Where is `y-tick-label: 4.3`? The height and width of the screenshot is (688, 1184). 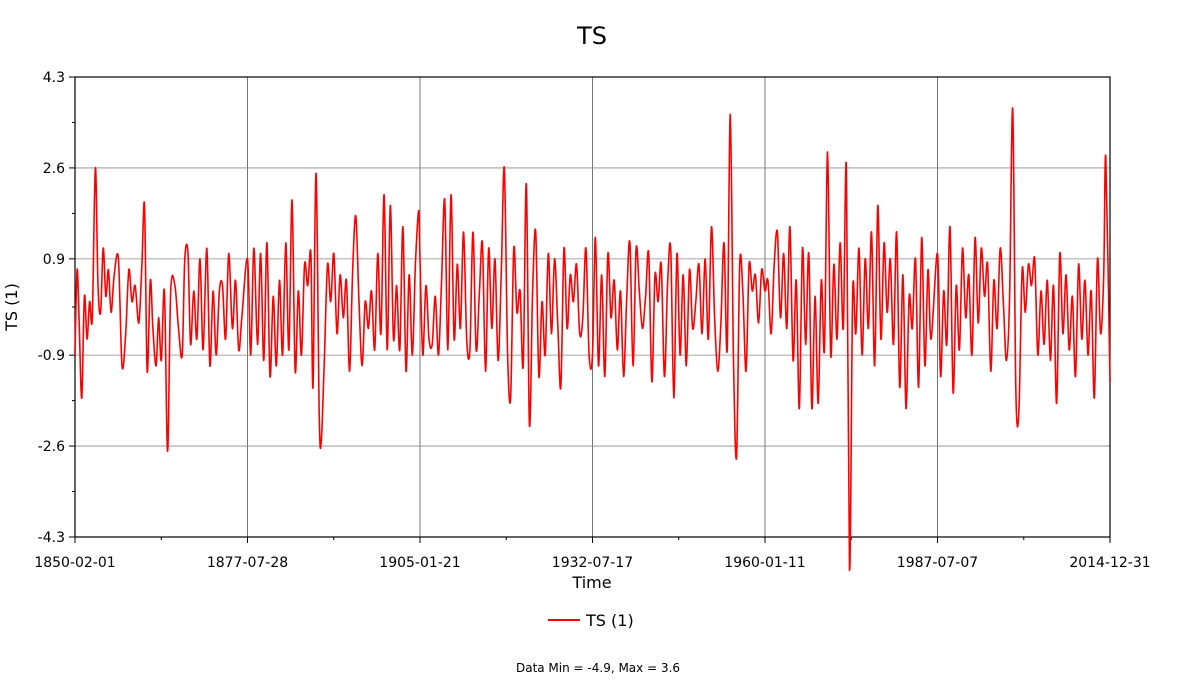 y-tick-label: 4.3 is located at coordinates (54, 78).